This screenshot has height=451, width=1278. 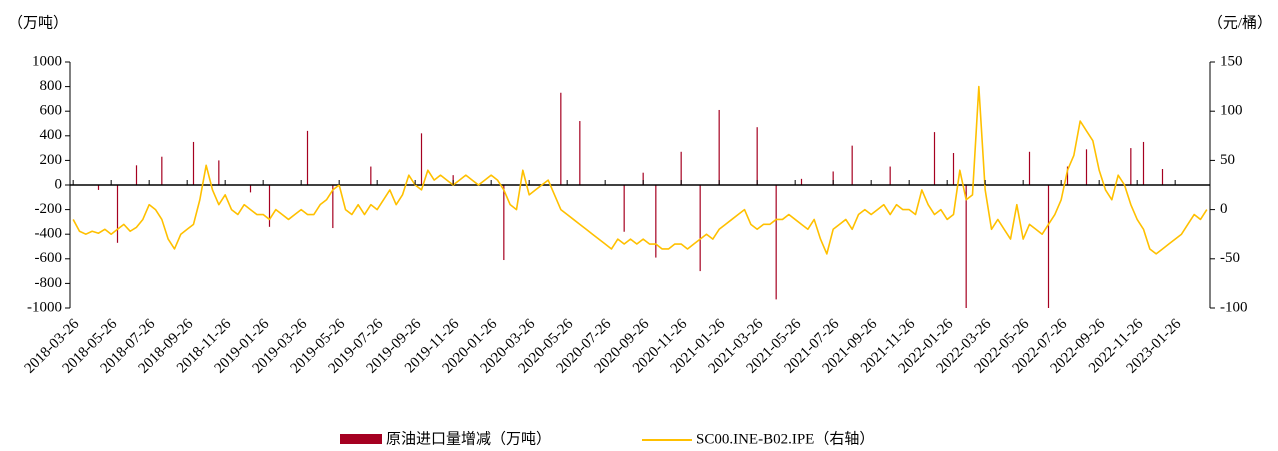 I want to click on y2-tick-label: -50, so click(x=1230, y=258).